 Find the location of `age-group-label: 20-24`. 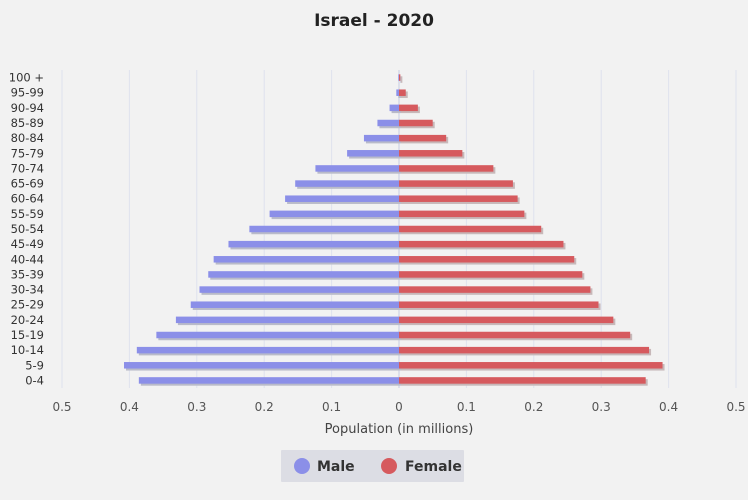

age-group-label: 20-24 is located at coordinates (27, 320).